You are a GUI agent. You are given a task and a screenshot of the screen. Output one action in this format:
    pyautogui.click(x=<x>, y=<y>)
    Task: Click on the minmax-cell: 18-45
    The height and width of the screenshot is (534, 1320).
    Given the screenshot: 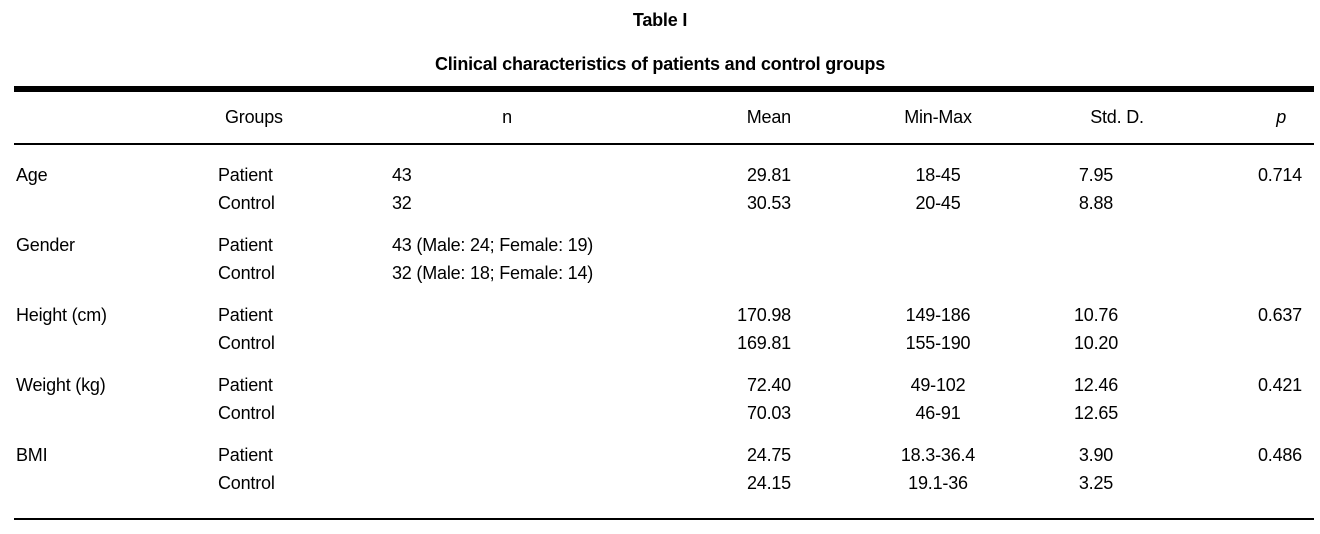 What is the action you would take?
    pyautogui.click(x=938, y=175)
    